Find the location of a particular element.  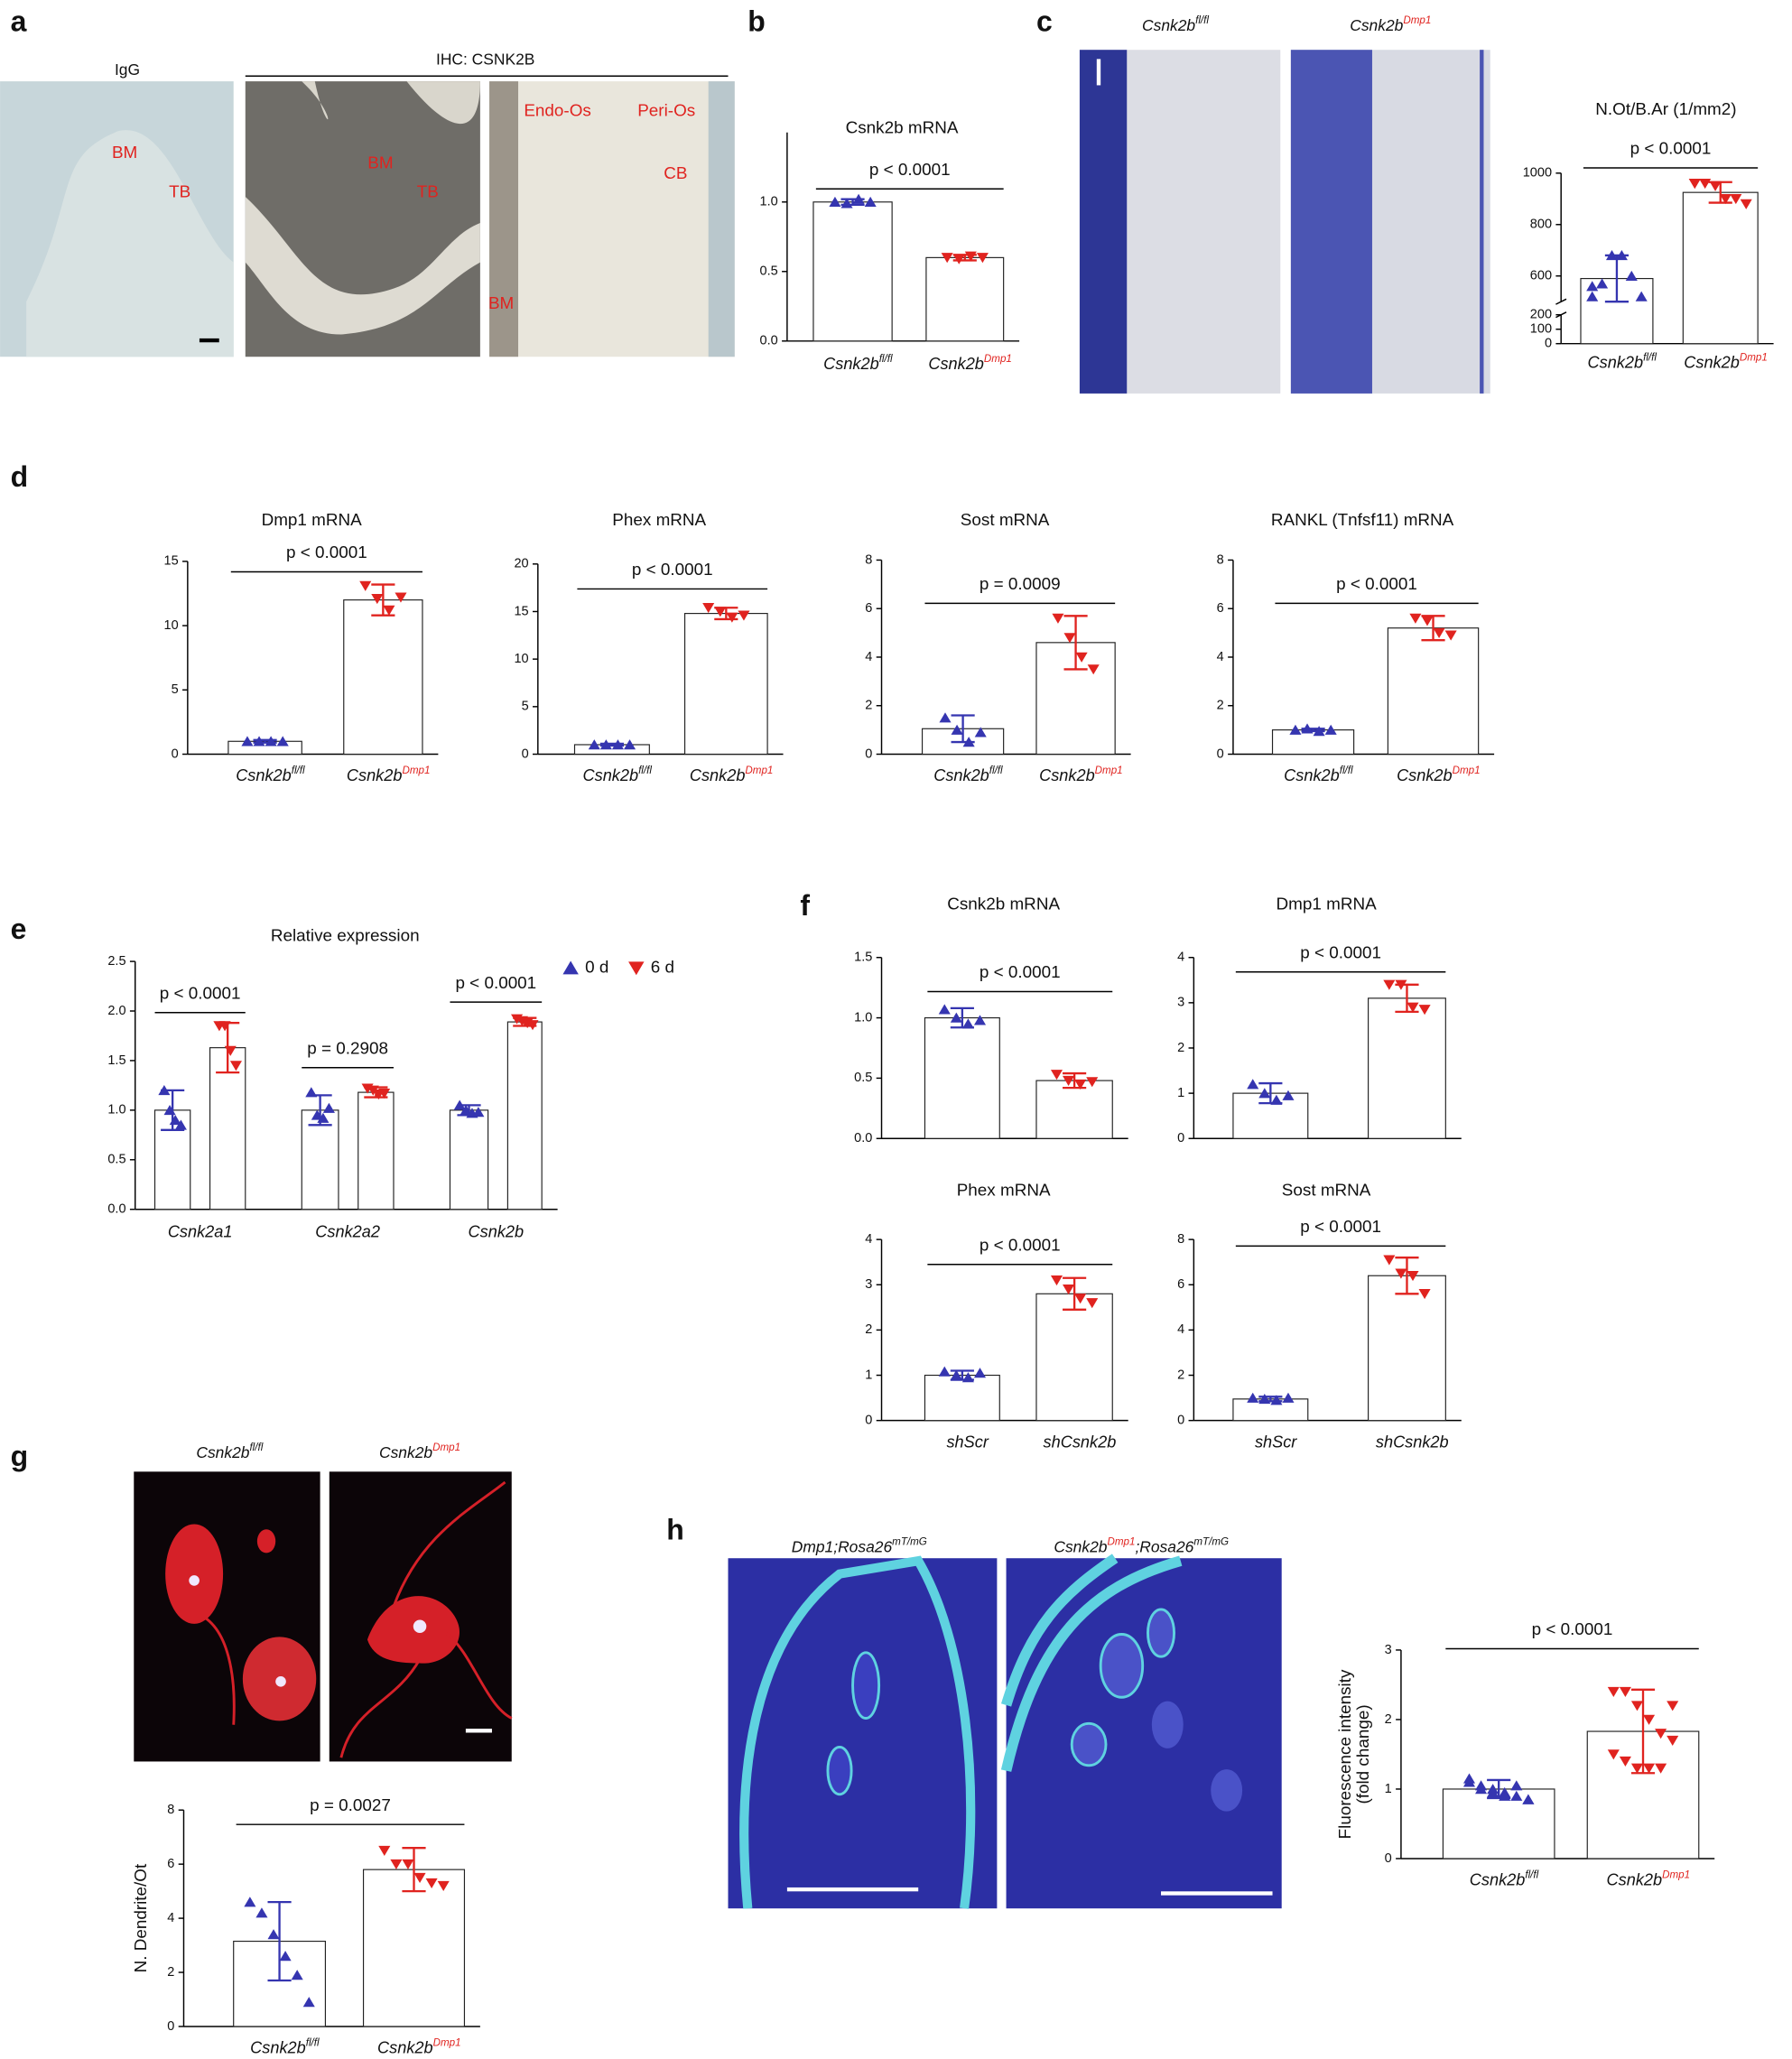

y-tick-label: 2 is located at coordinates (1180, 1375).